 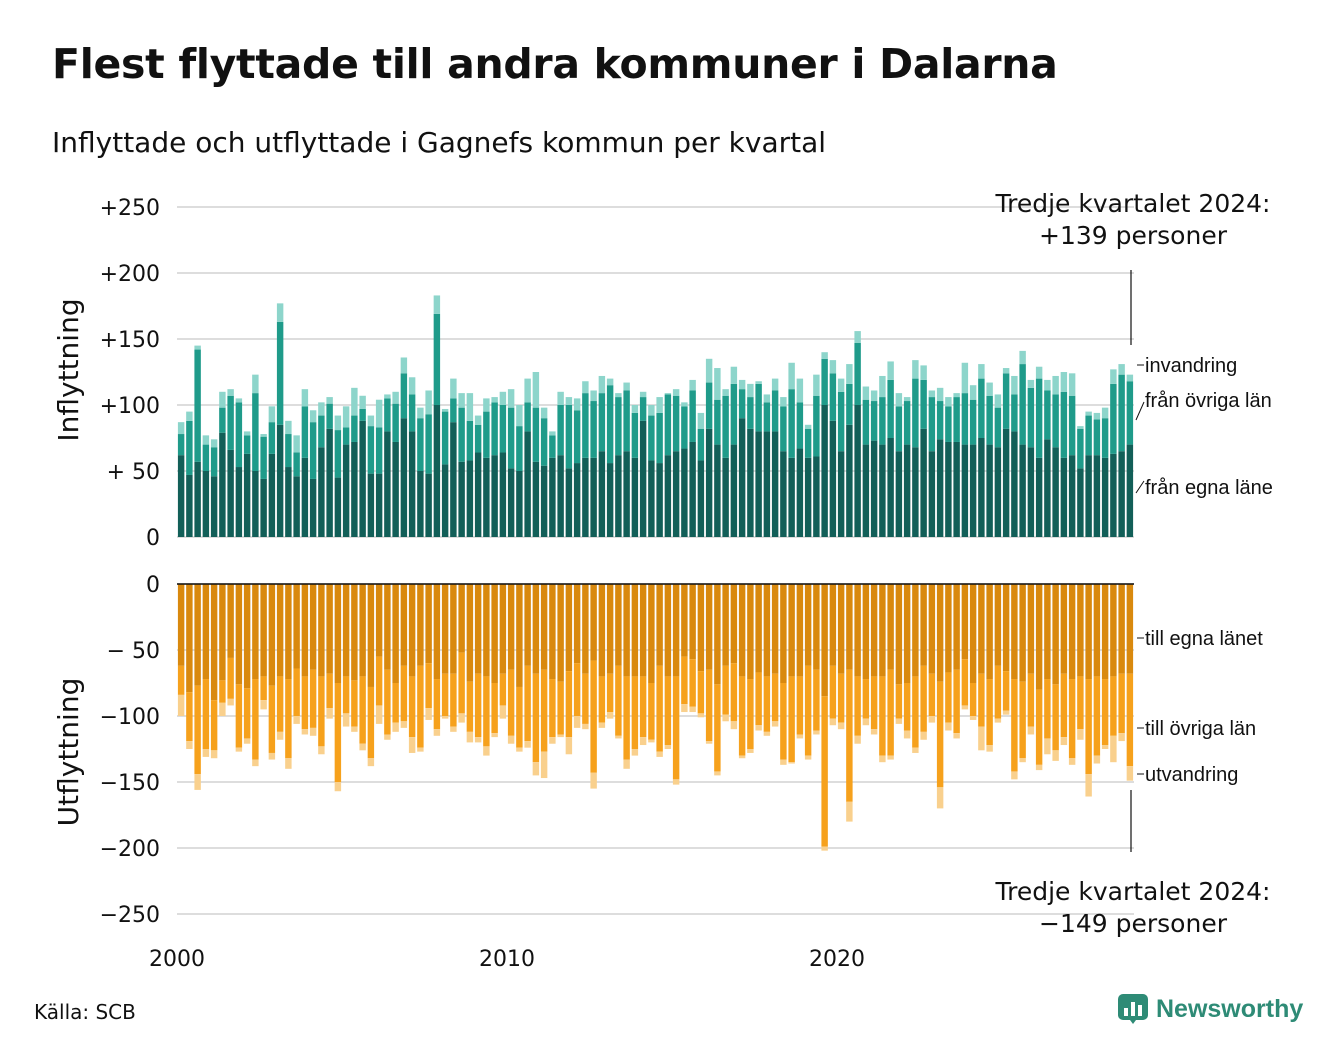 I want to click on y-tick-label: 0, so click(x=153, y=585).